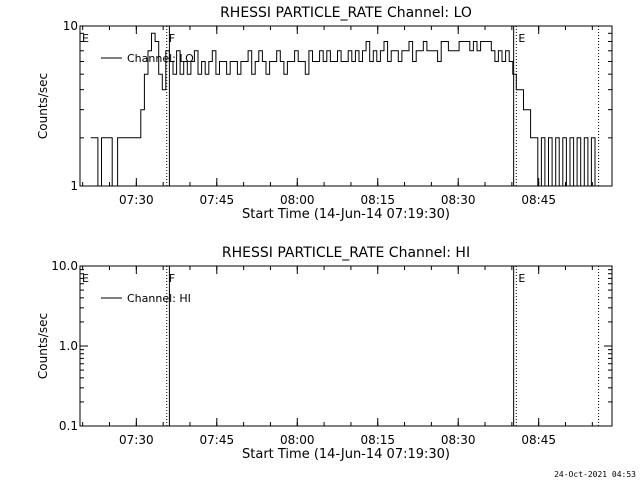  What do you see at coordinates (64, 266) in the screenshot?
I see `y-tick-label: 10.0` at bounding box center [64, 266].